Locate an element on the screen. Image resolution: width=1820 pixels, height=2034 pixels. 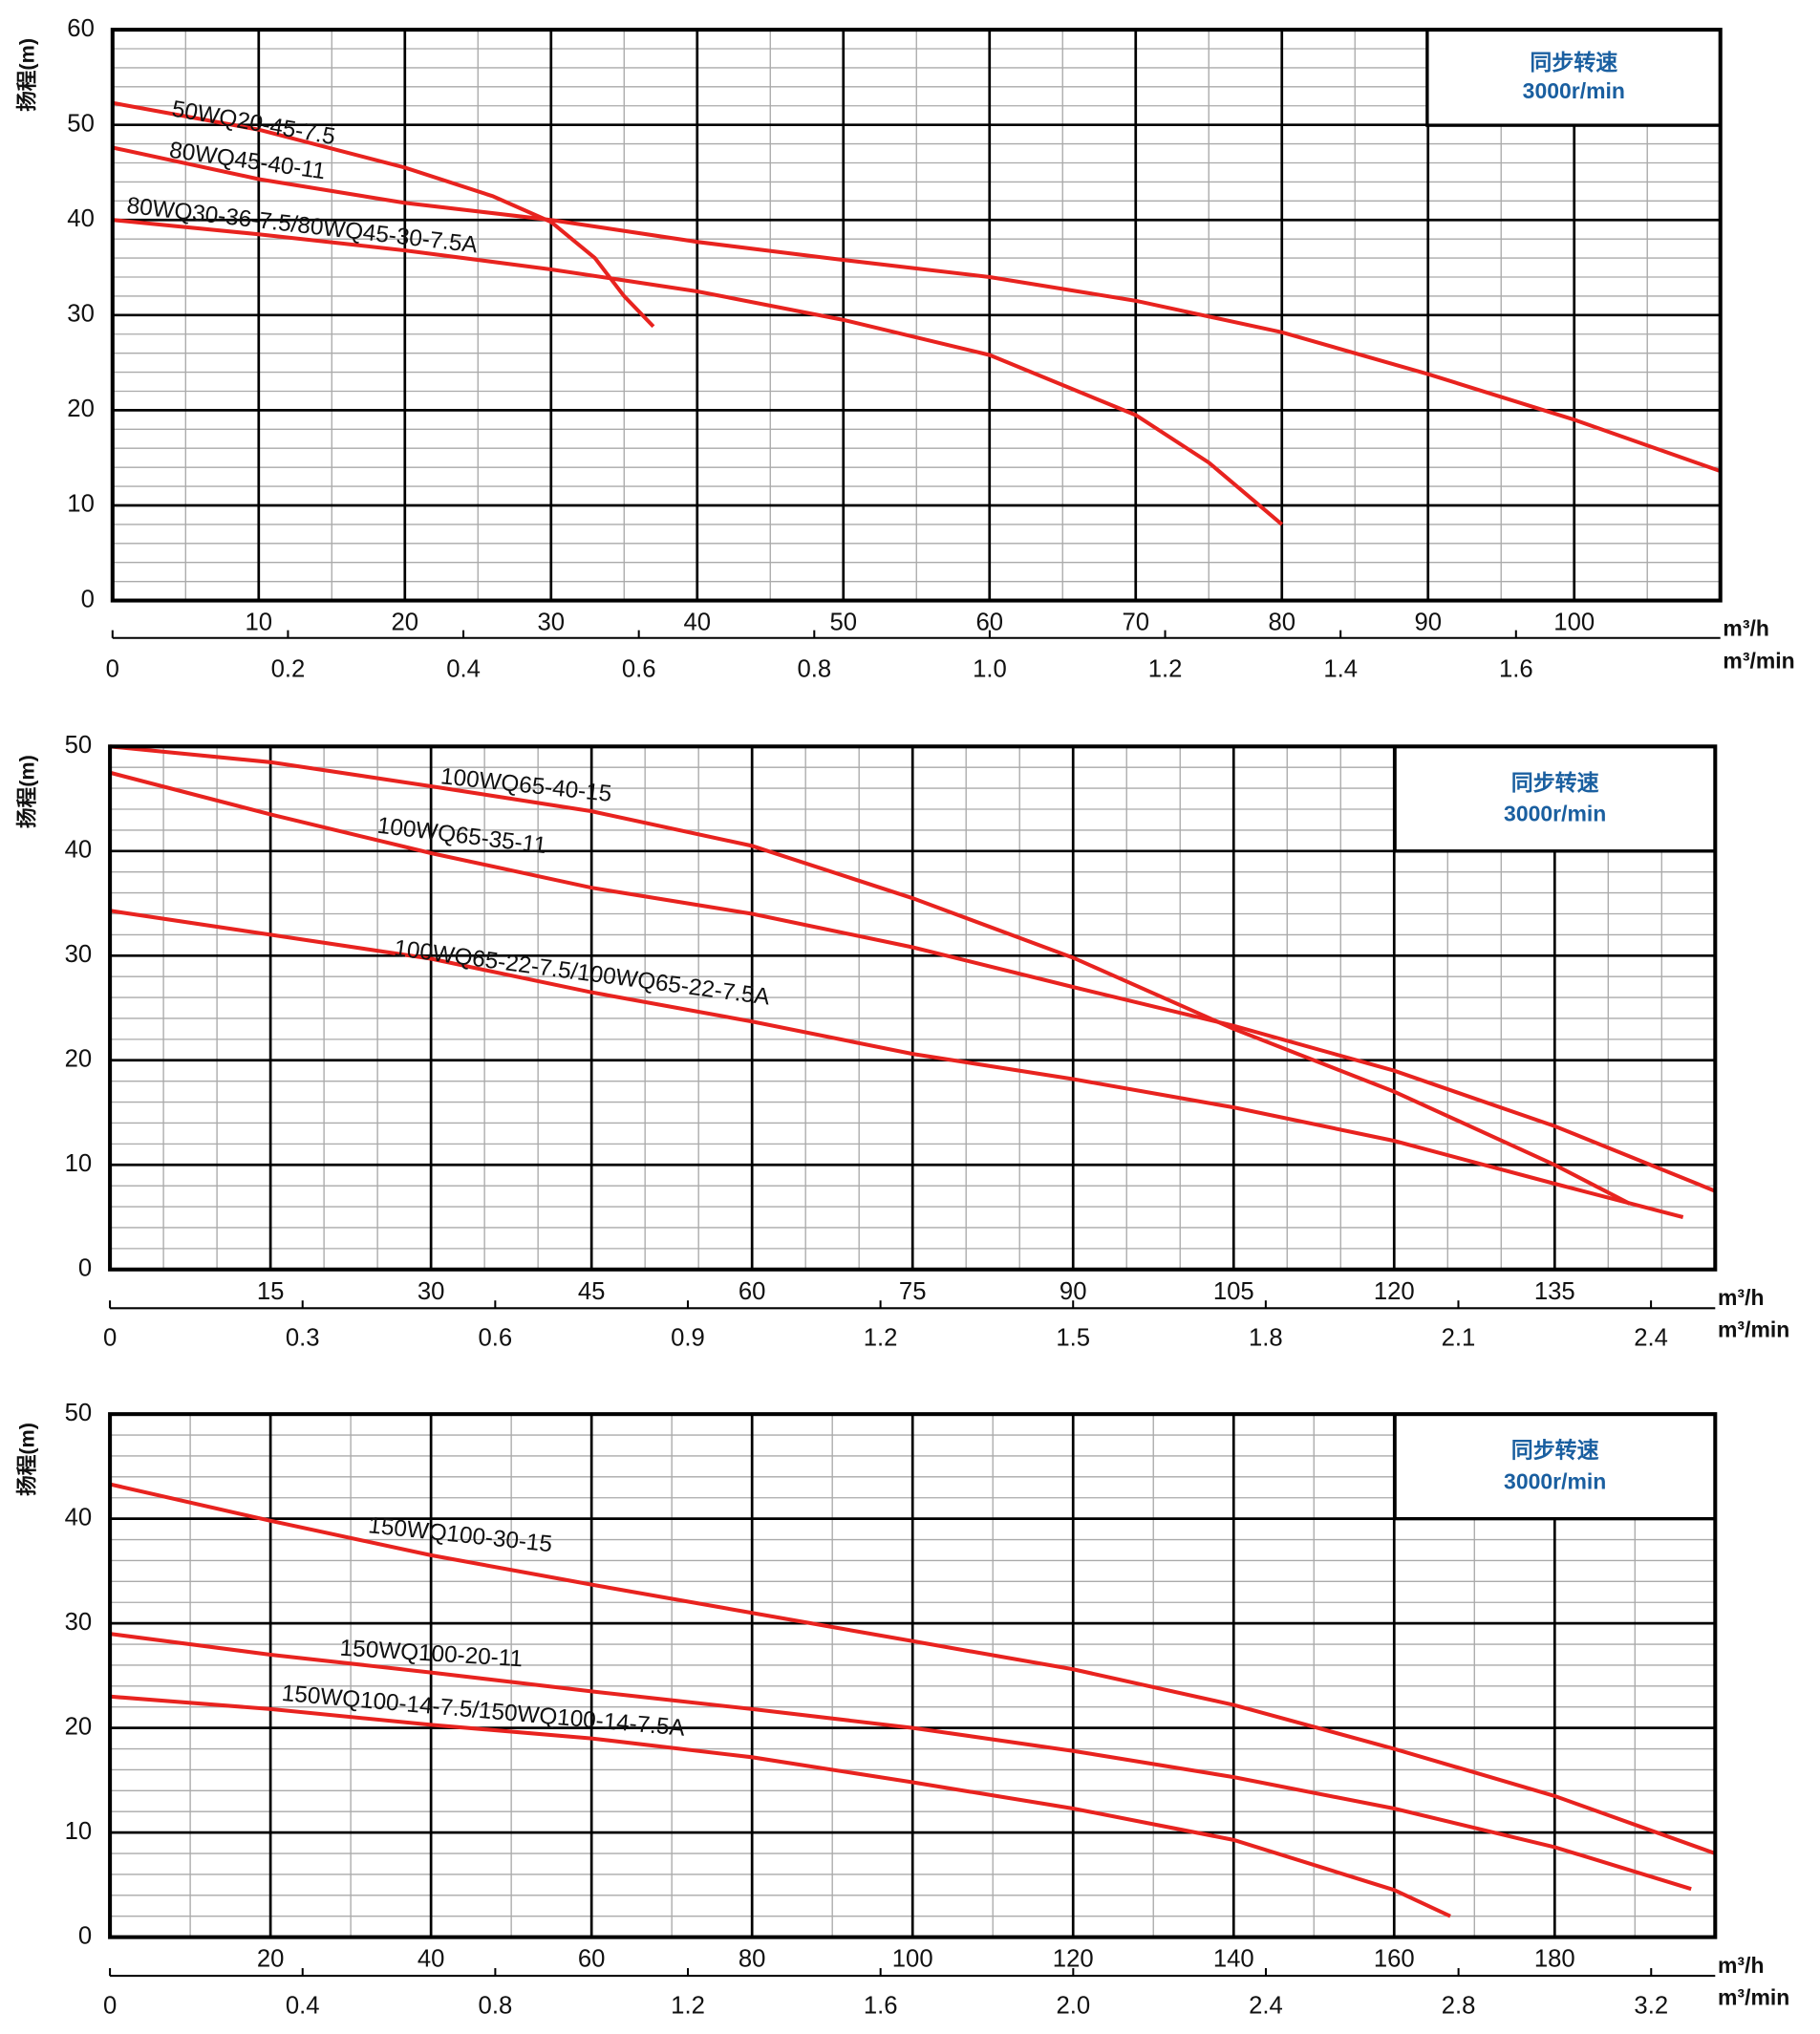
x-tick-label: 15 is located at coordinates (271, 1291).